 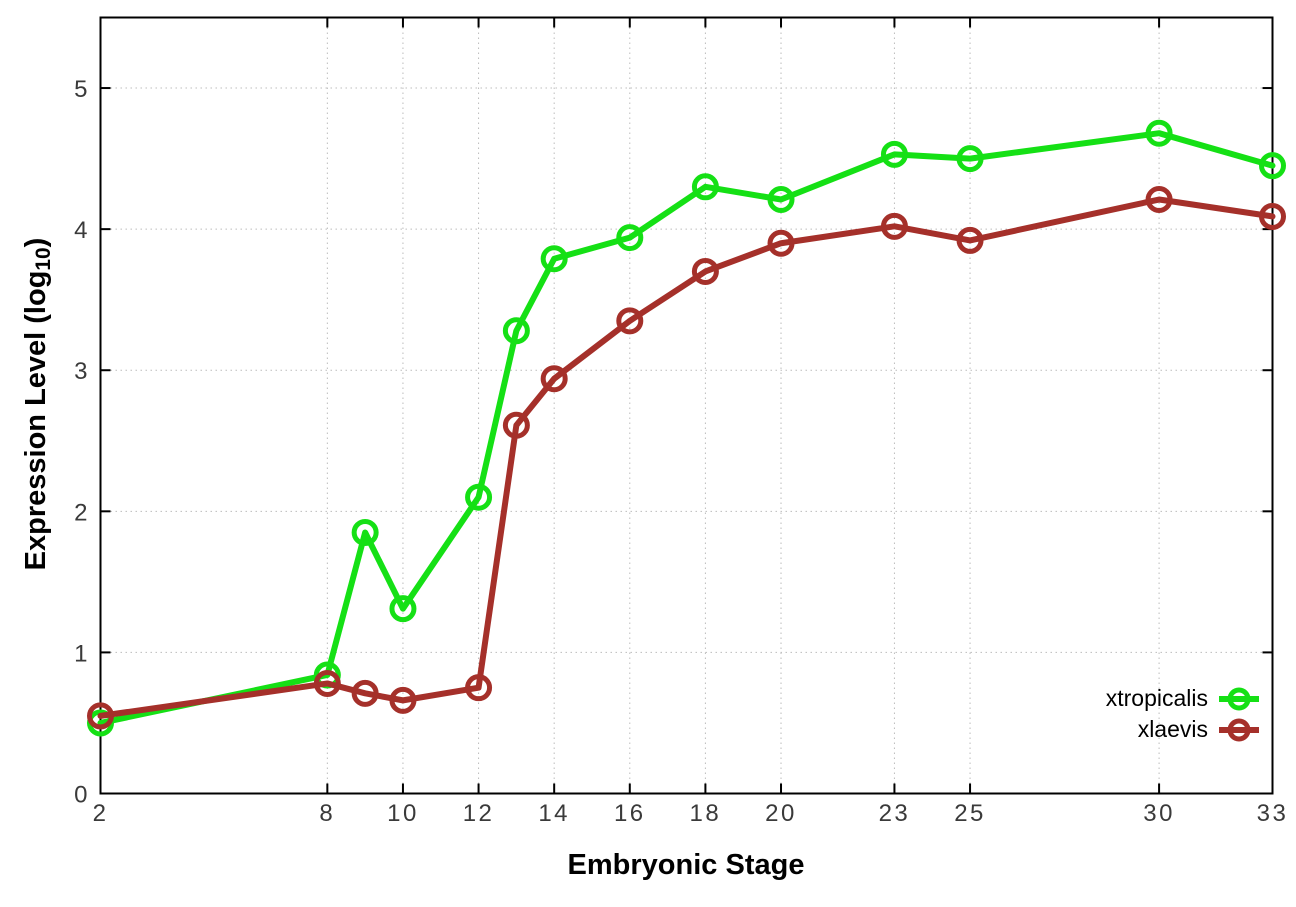 What do you see at coordinates (82, 230) in the screenshot?
I see `y-tick-label: 4` at bounding box center [82, 230].